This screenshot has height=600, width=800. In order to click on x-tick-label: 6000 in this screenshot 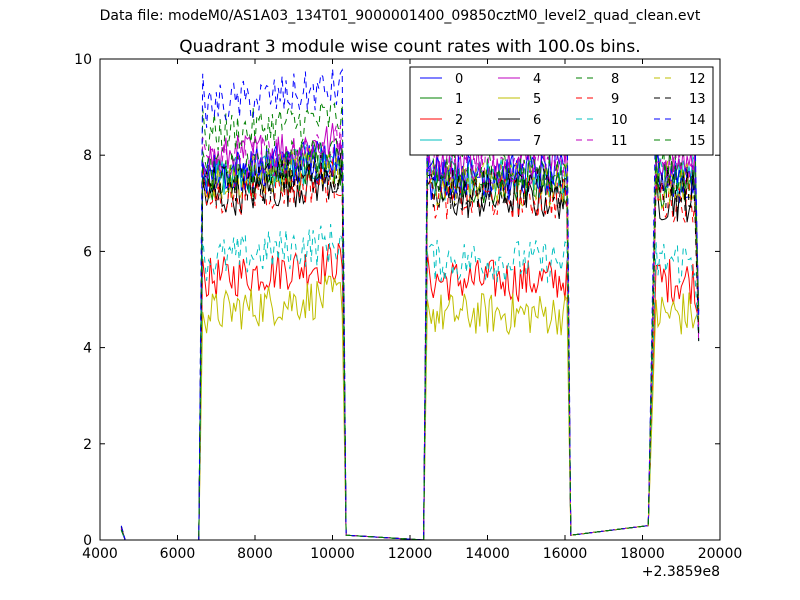, I will do `click(178, 554)`.